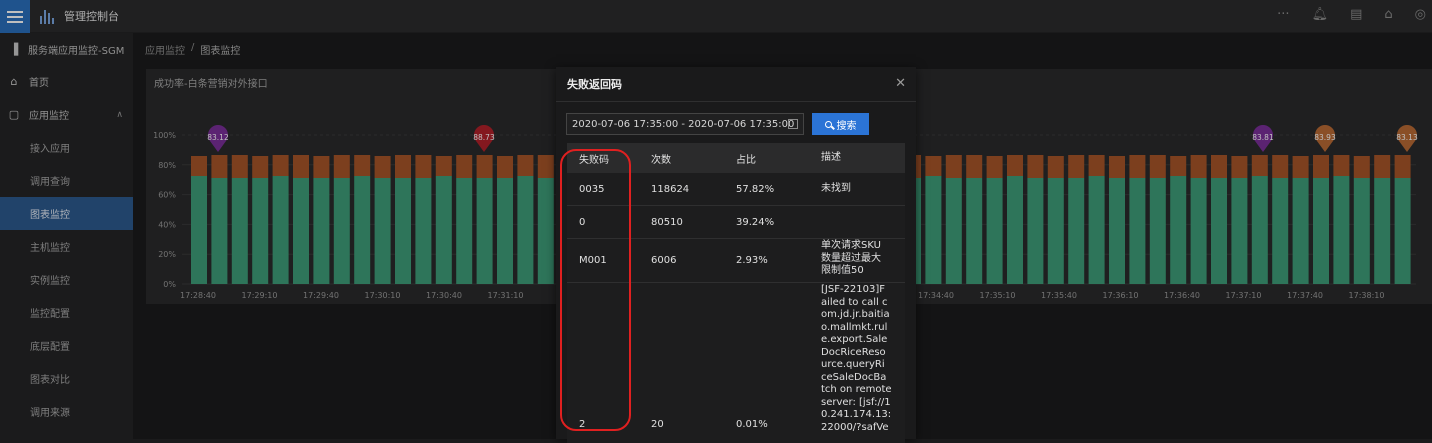 The height and width of the screenshot is (443, 1432). What do you see at coordinates (1244, 295) in the screenshot?
I see `x-tick-label: 17:37:10` at bounding box center [1244, 295].